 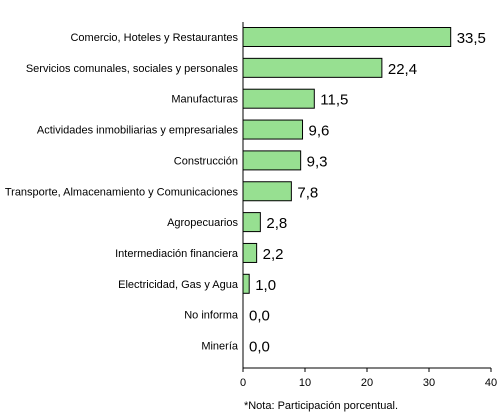 I want to click on category-label: No informa, so click(x=211, y=316).